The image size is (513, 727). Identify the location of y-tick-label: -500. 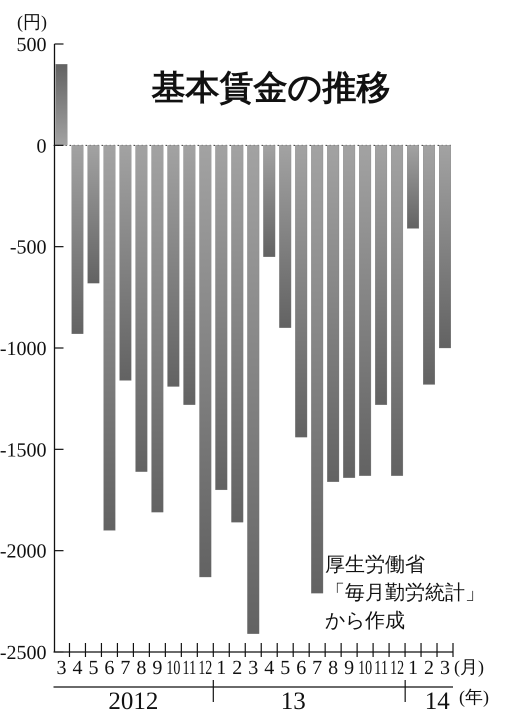
(28, 247).